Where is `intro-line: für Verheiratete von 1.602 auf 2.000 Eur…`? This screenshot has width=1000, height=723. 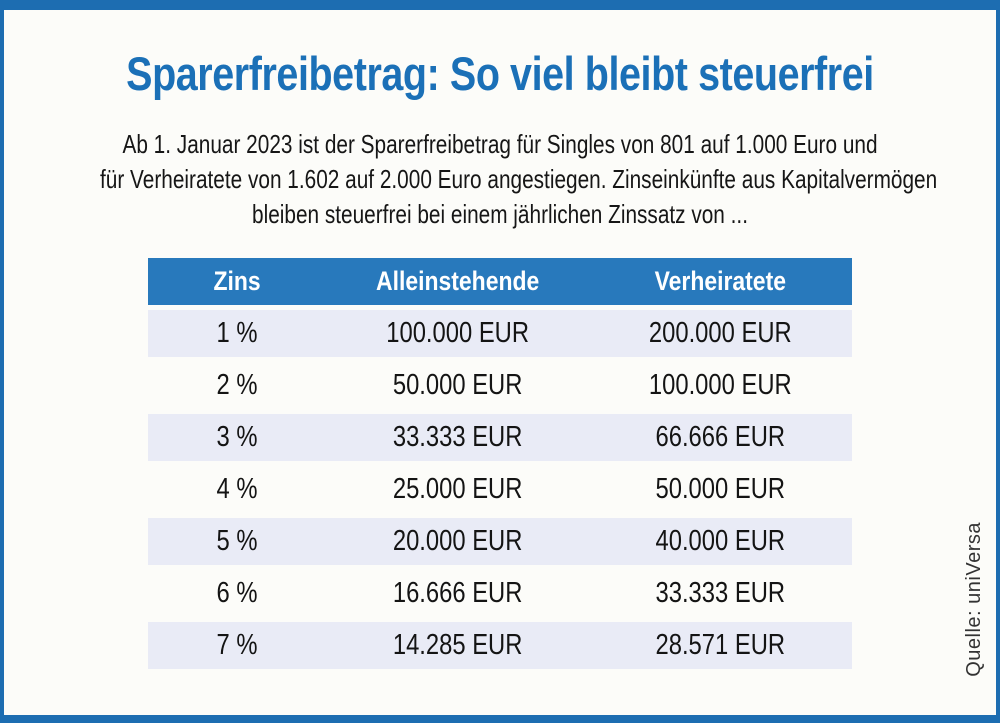
intro-line: für Verheiratete von 1.602 auf 2.000 Eur… is located at coordinates (519, 179).